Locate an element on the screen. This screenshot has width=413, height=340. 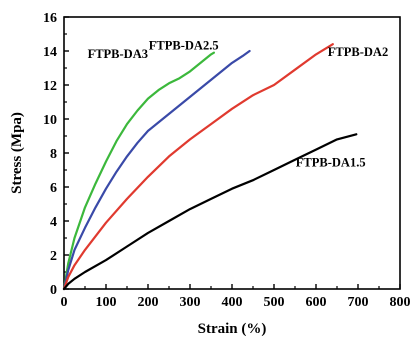
y-tick-label: 16 is located at coordinates (50, 18).